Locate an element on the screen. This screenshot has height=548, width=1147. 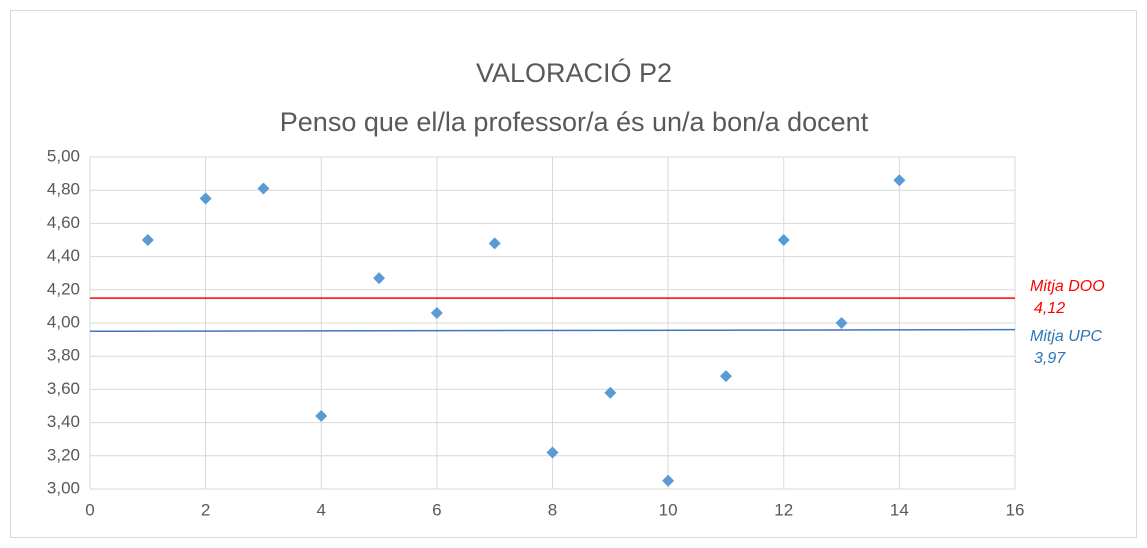
chart-title: VALORACIÓ P2 is located at coordinates (574, 72).